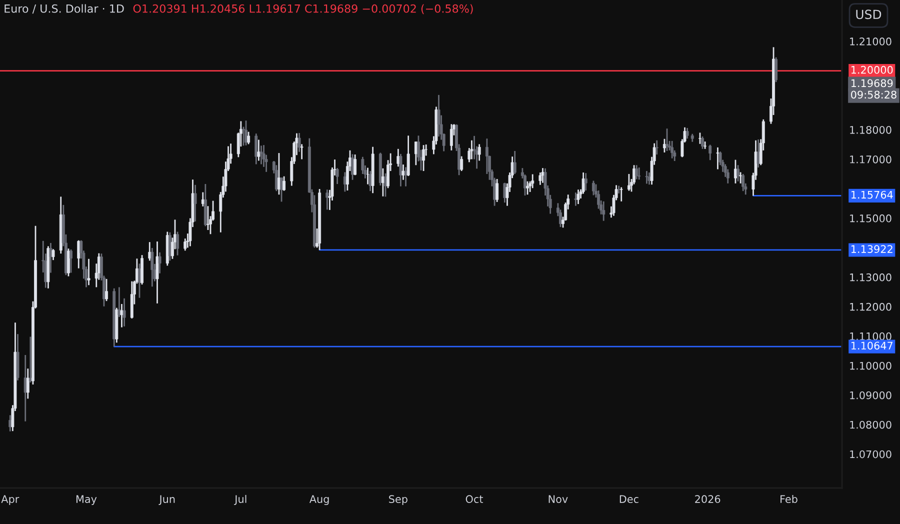 The height and width of the screenshot is (524, 900). I want to click on ref-line-label: 1.15764, so click(872, 194).